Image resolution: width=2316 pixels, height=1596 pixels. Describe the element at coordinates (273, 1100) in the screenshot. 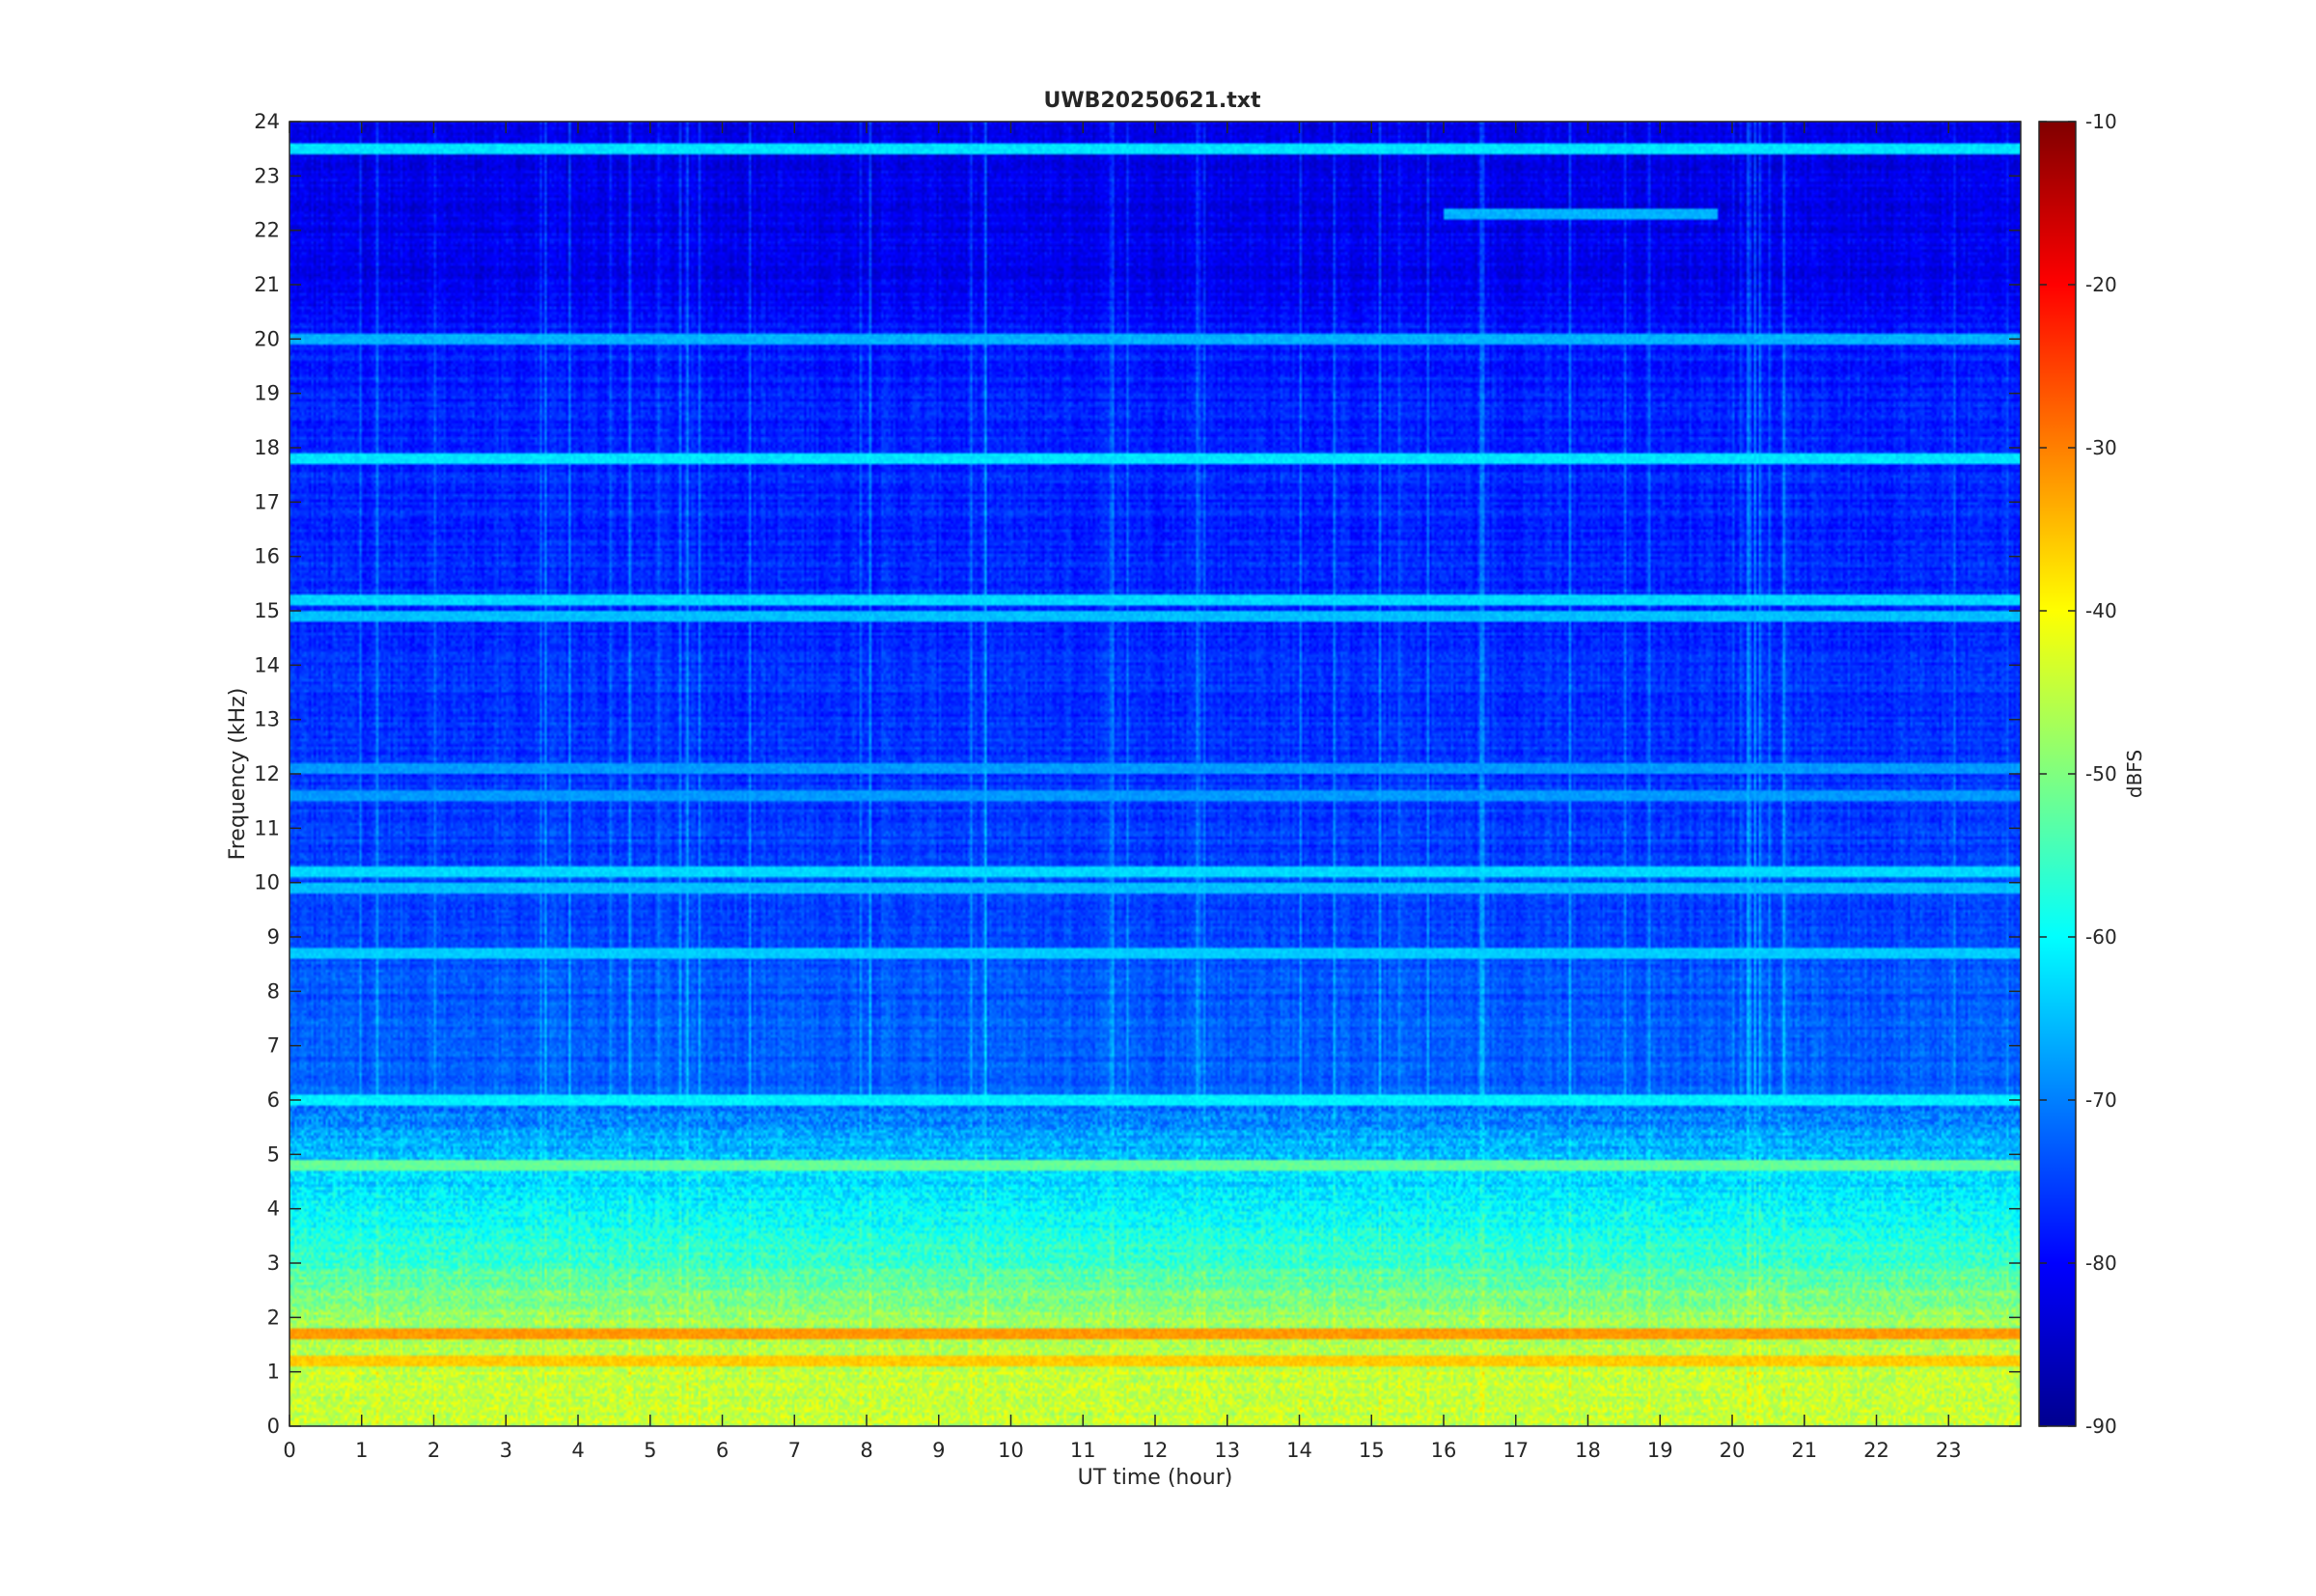

I see `y-tick-label: 6` at that location.